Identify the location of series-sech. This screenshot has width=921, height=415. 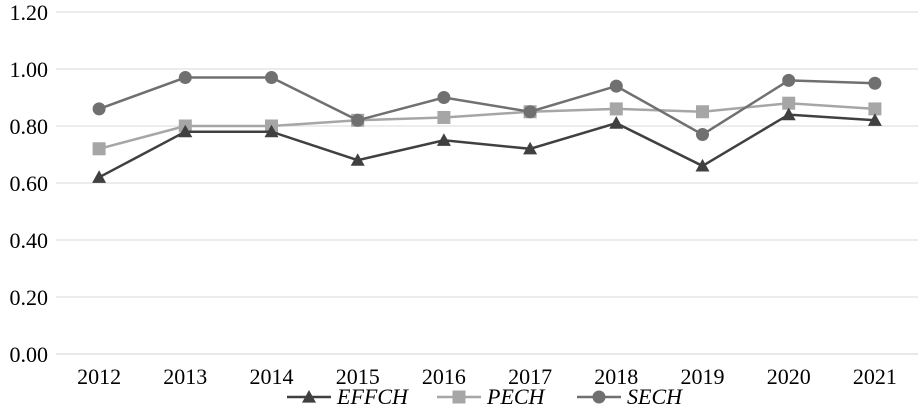
(487, 106).